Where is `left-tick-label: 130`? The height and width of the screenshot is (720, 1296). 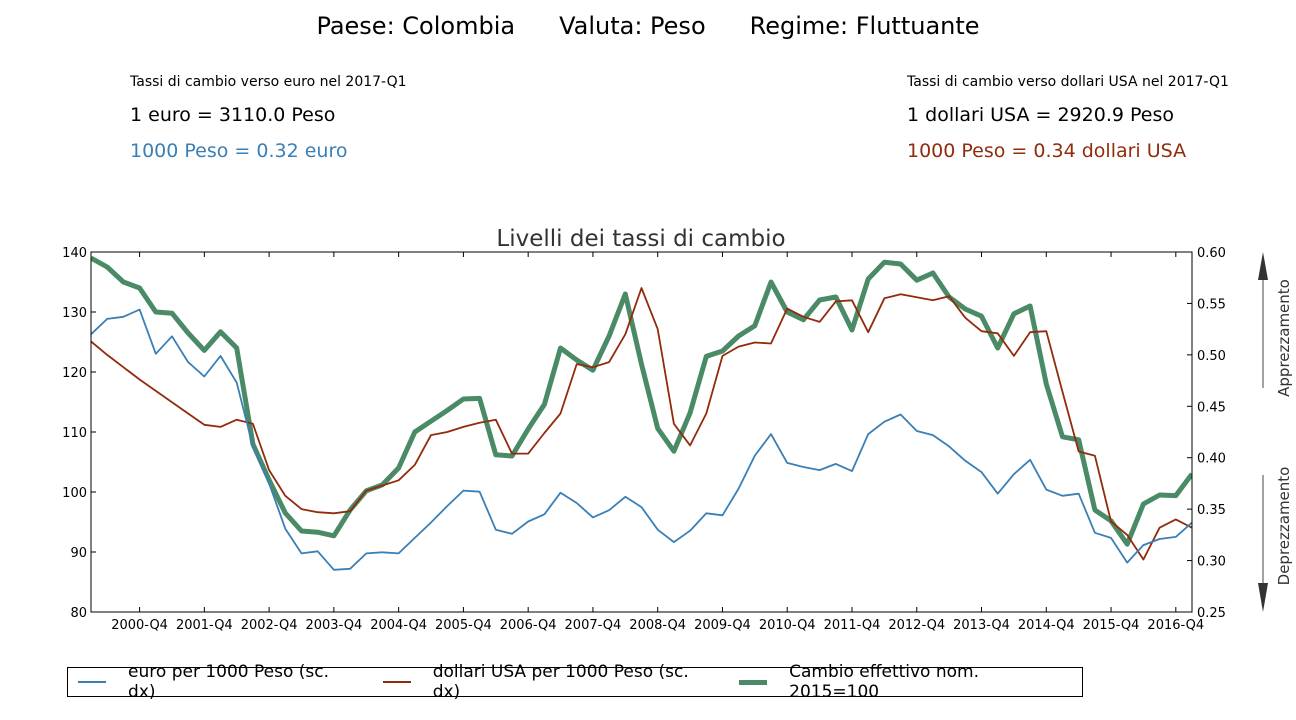 left-tick-label: 130 is located at coordinates (74, 313).